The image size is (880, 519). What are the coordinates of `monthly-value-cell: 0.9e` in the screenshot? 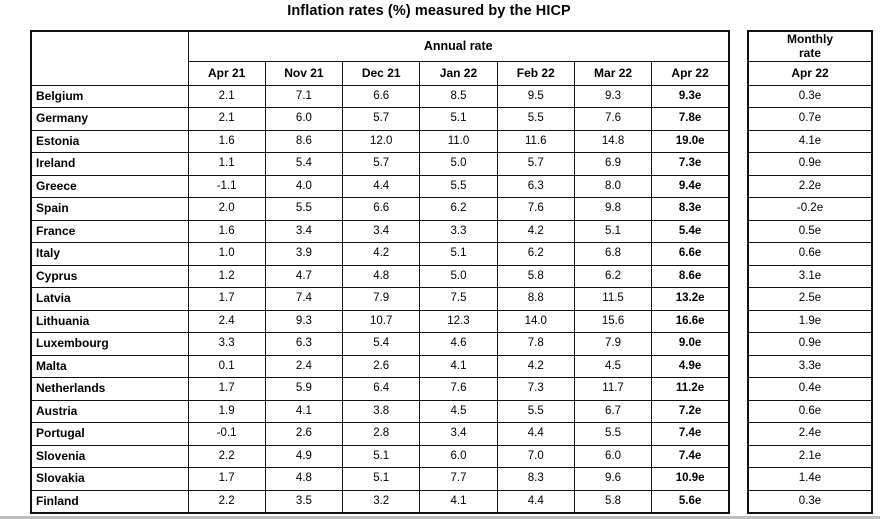 It's located at (810, 164).